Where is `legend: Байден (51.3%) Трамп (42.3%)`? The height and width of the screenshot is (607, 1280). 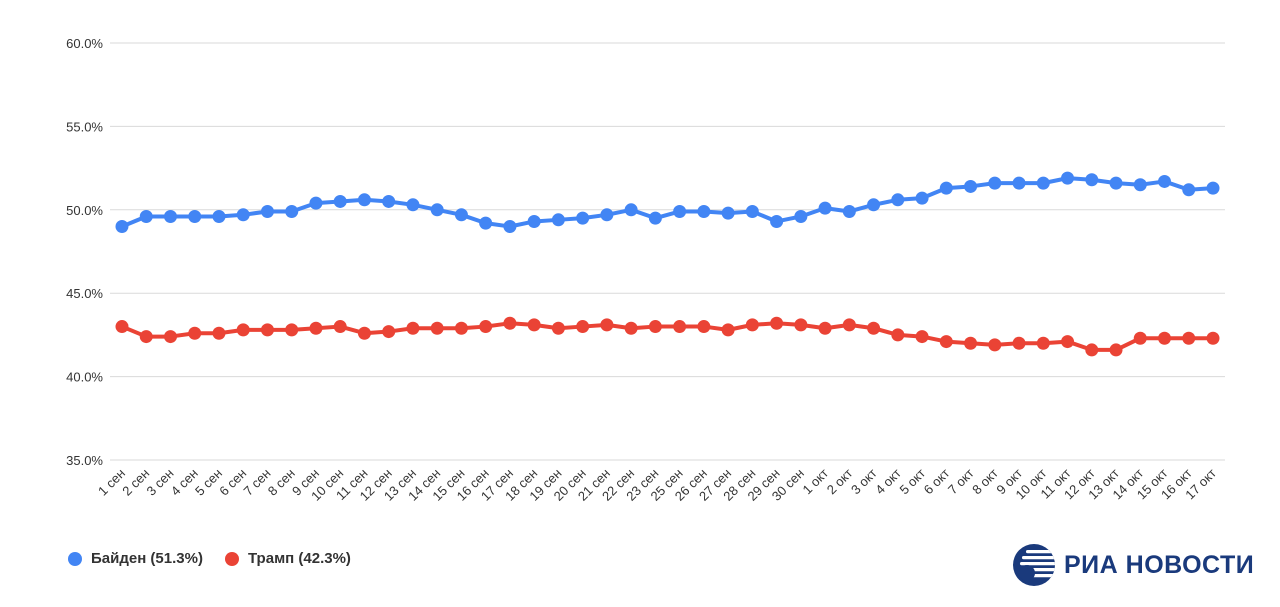 legend: Байден (51.3%) Трамп (42.3%) is located at coordinates (220, 558).